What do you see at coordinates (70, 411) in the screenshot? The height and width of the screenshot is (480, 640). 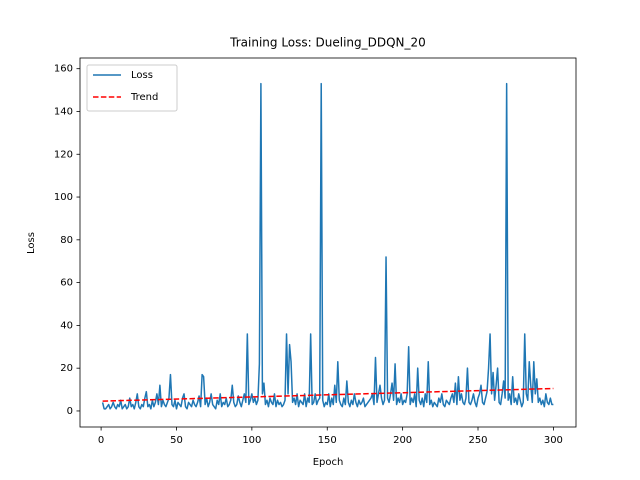 I see `y-tick-label: 0` at bounding box center [70, 411].